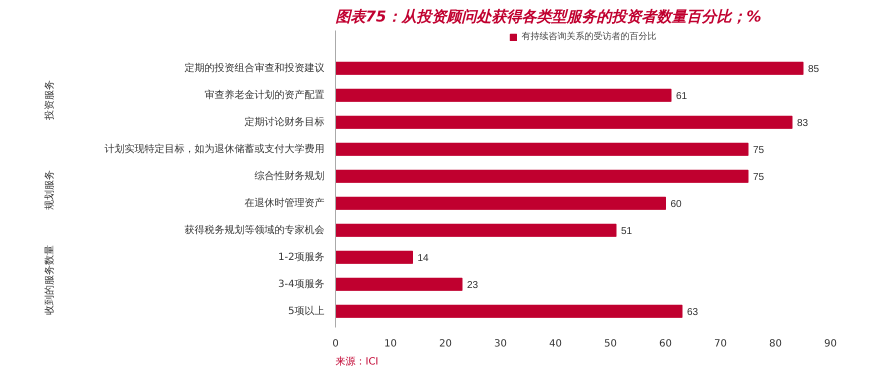  I want to click on x-tick-label: 30, so click(500, 344).